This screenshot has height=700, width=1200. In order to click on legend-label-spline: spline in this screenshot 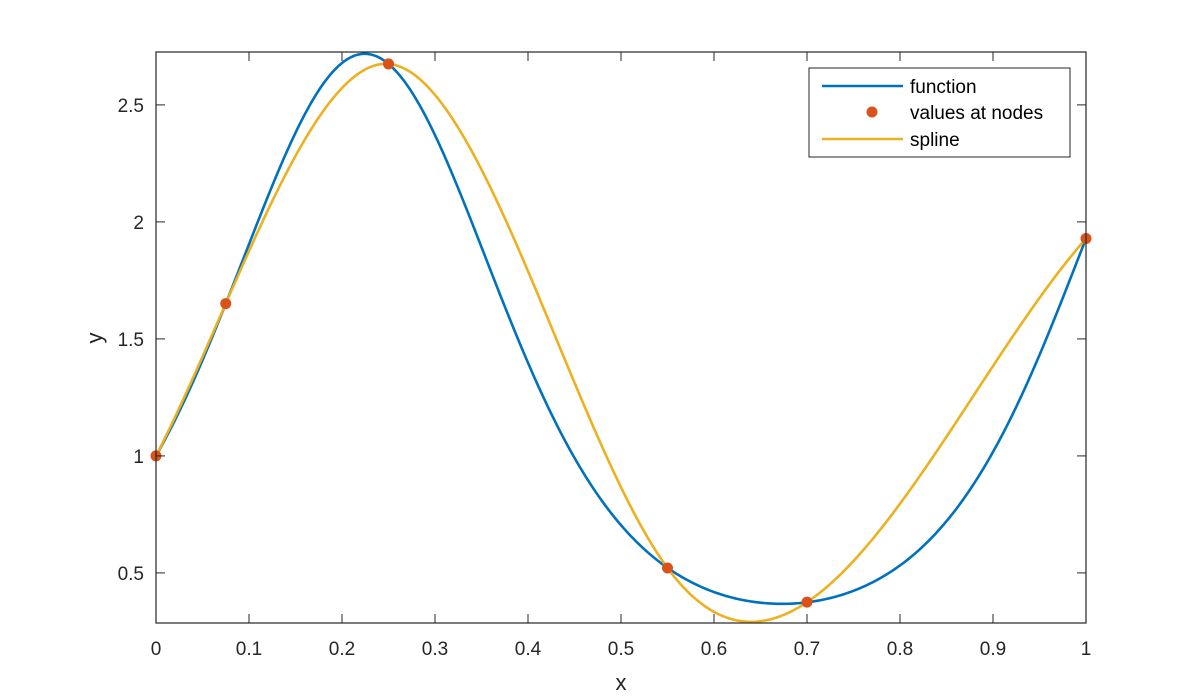, I will do `click(935, 140)`.